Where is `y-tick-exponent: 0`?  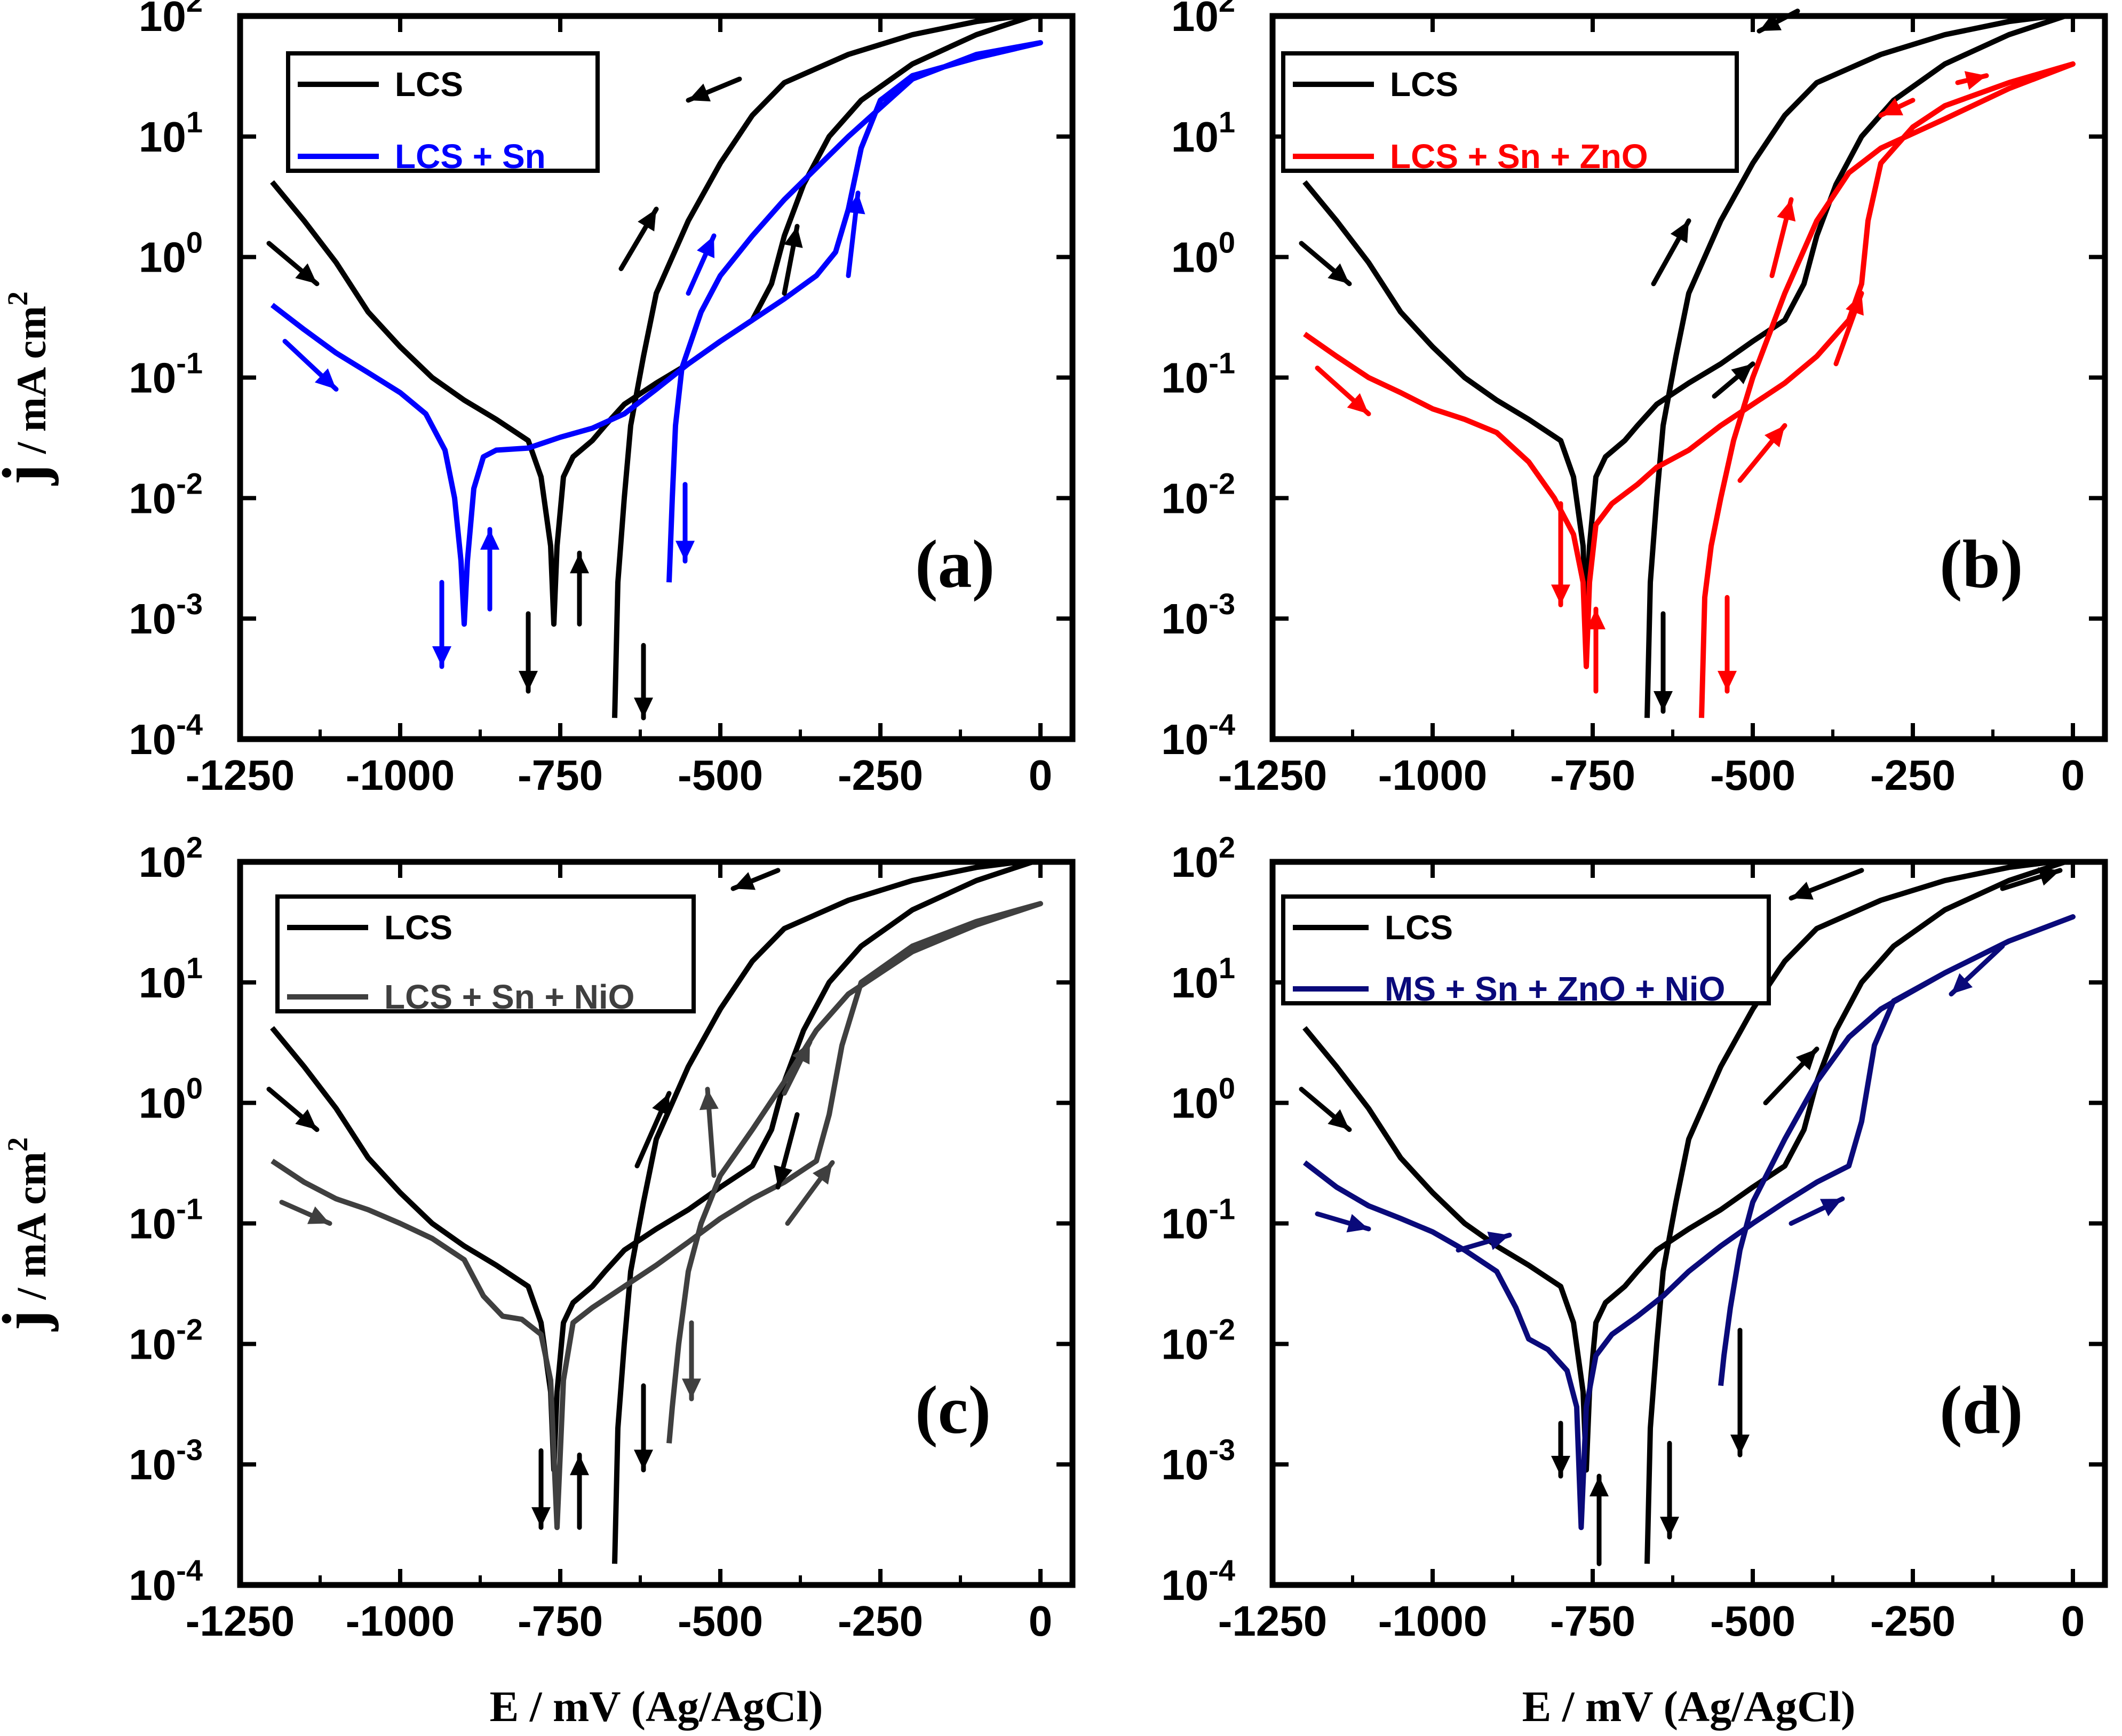
y-tick-exponent: 0 is located at coordinates (194, 1089).